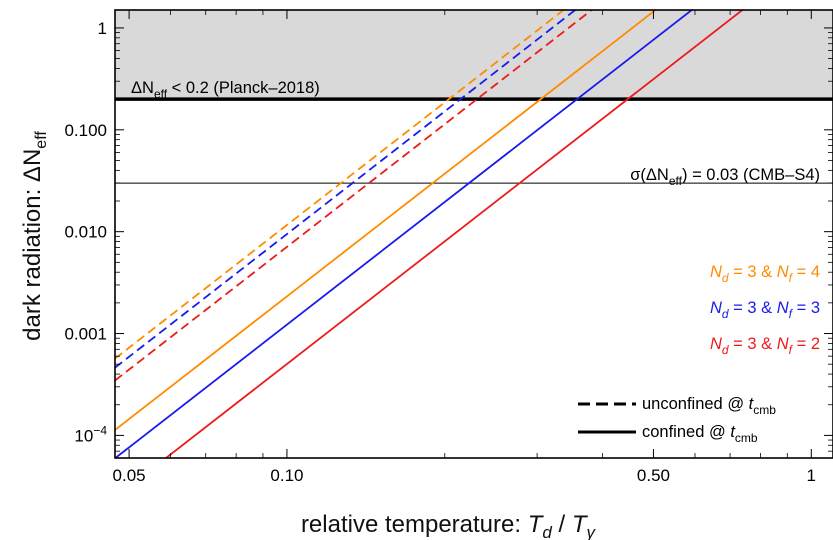 The image size is (833, 540). What do you see at coordinates (751, 175) in the screenshot?
I see `cmbs4-text: ) = 0.03 (CMB–S4)` at bounding box center [751, 175].